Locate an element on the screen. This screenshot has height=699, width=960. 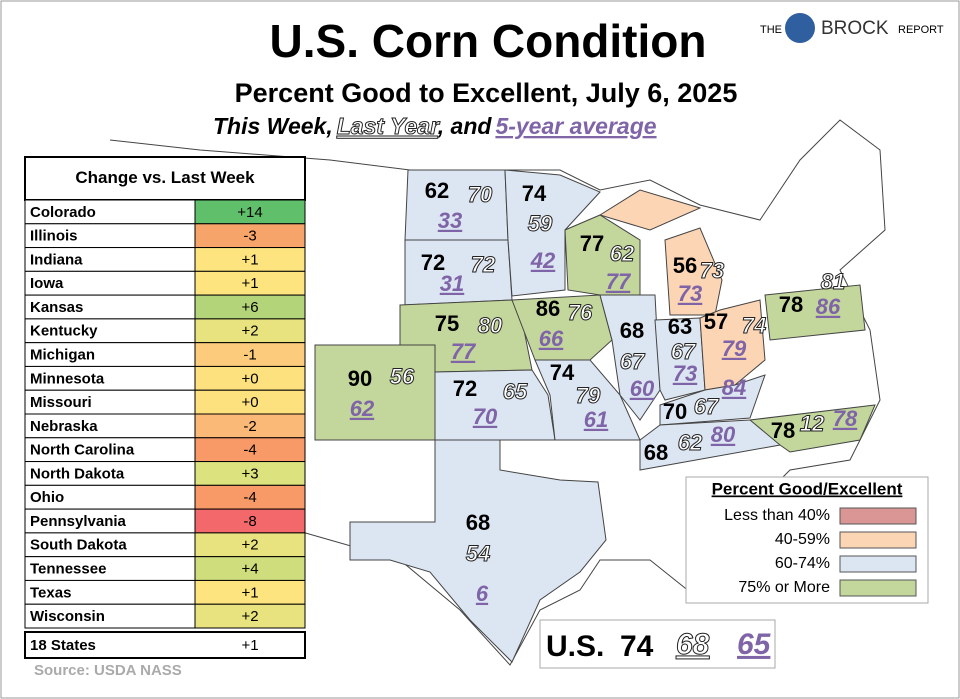
state-name: Ohio is located at coordinates (47, 497).